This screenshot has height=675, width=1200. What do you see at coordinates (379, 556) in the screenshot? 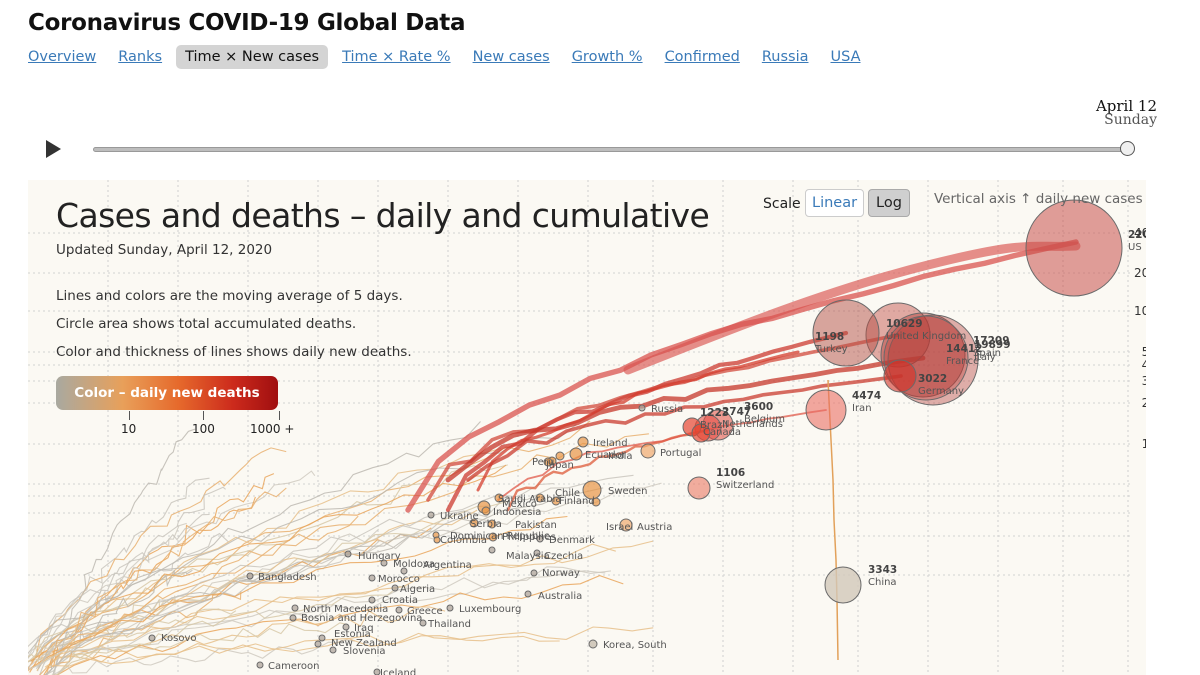
I see `country-label: Hungary` at bounding box center [379, 556].